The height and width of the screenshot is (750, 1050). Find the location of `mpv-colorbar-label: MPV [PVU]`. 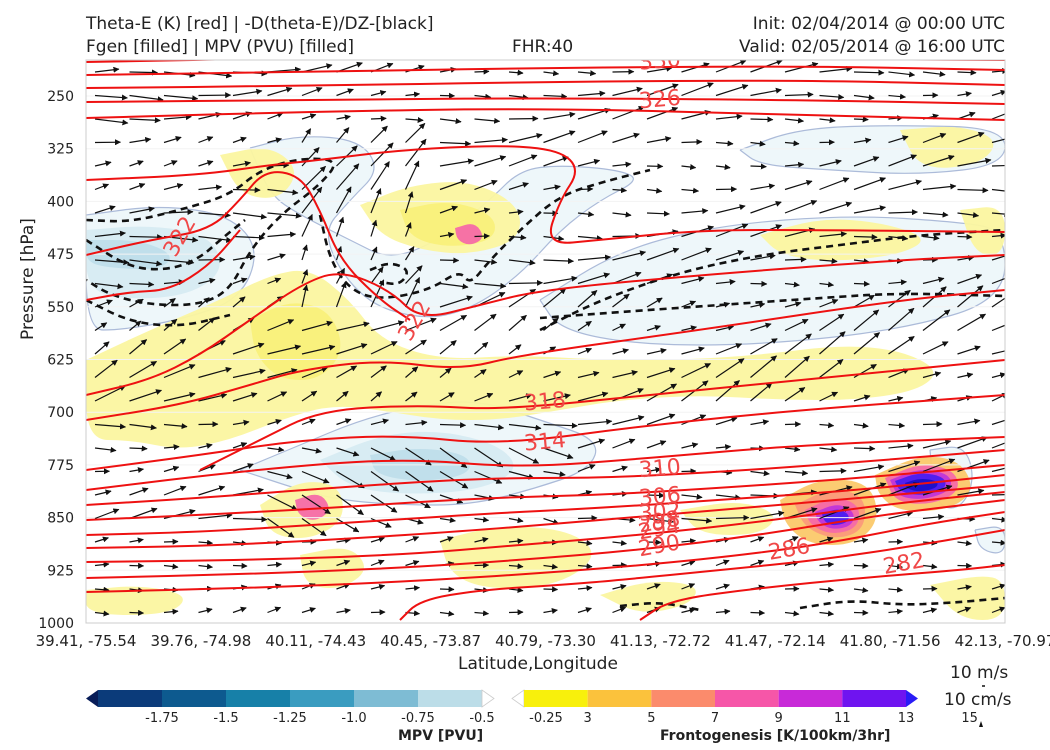

mpv-colorbar-label: MPV [PVU] is located at coordinates (441, 736).